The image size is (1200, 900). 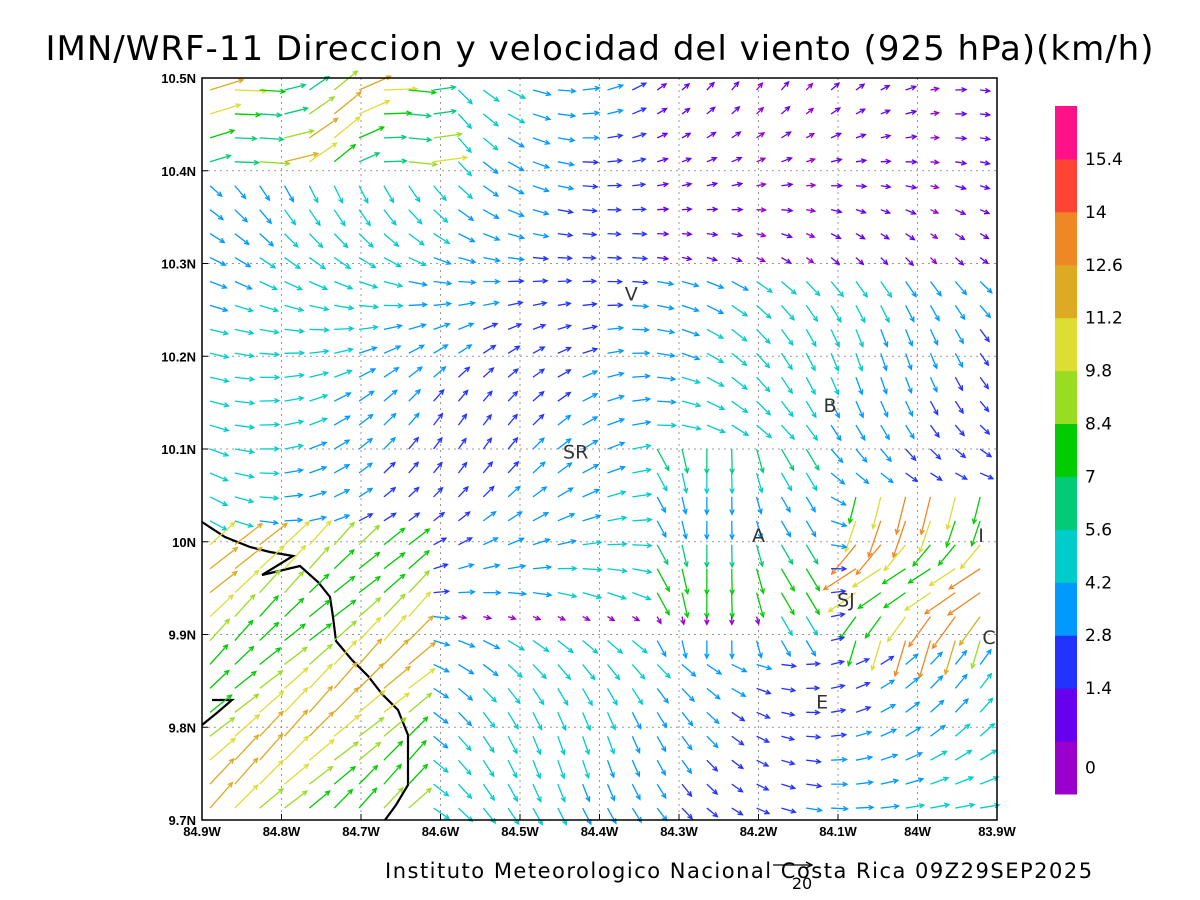 What do you see at coordinates (178, 171) in the screenshot?
I see `y-tick-label: 10.4N` at bounding box center [178, 171].